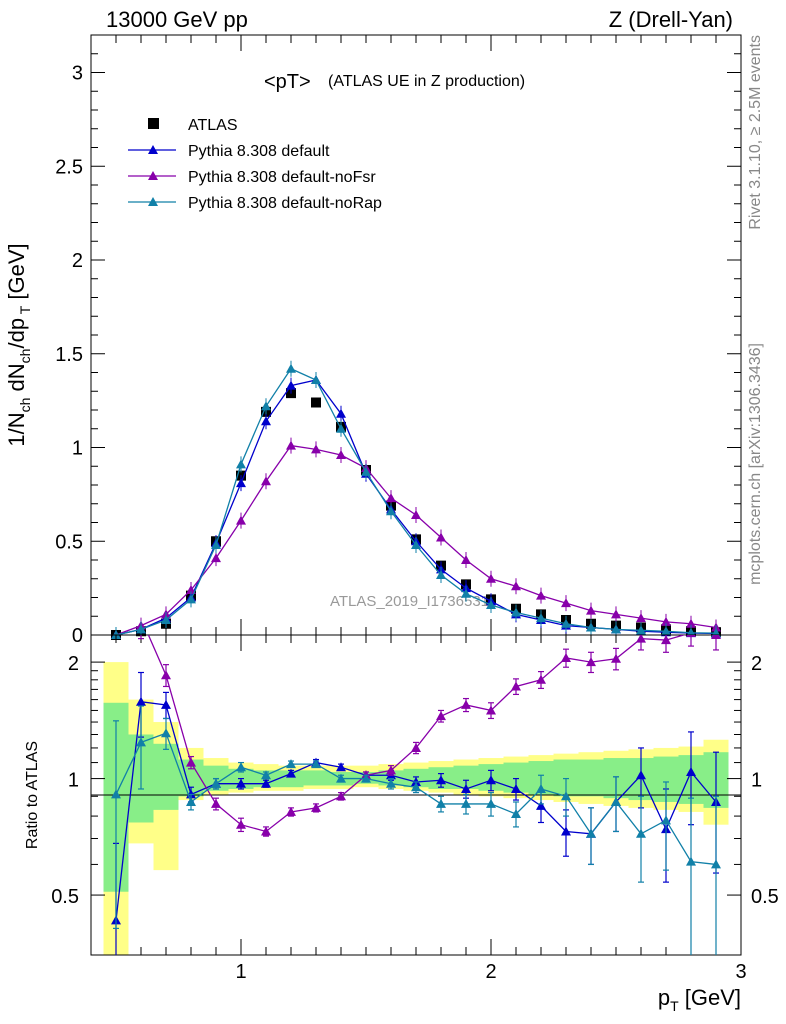 Image resolution: width=786 pixels, height=1024 pixels. I want to click on mcplots-label: mcplots.cern.ch [arXiv:1306.3436], so click(755, 464).